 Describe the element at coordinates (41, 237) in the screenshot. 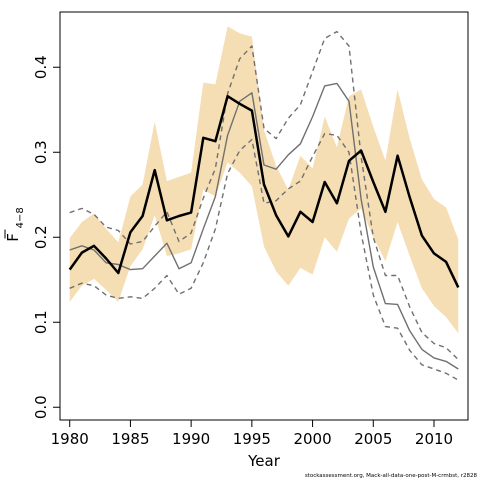

I see `y-tick-label: 0.2` at that location.